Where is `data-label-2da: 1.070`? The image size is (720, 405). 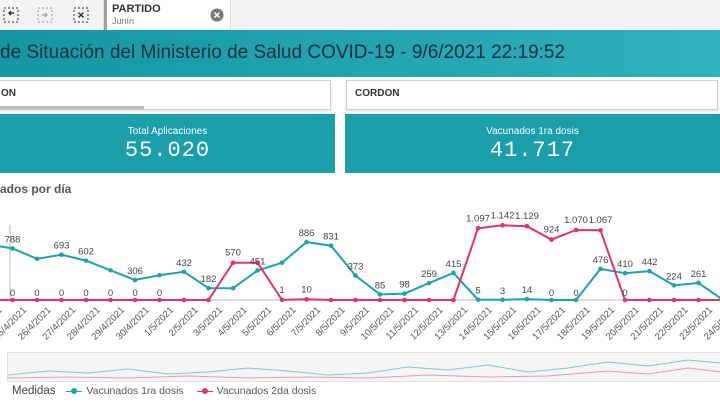
data-label-2da: 1.070 is located at coordinates (576, 220).